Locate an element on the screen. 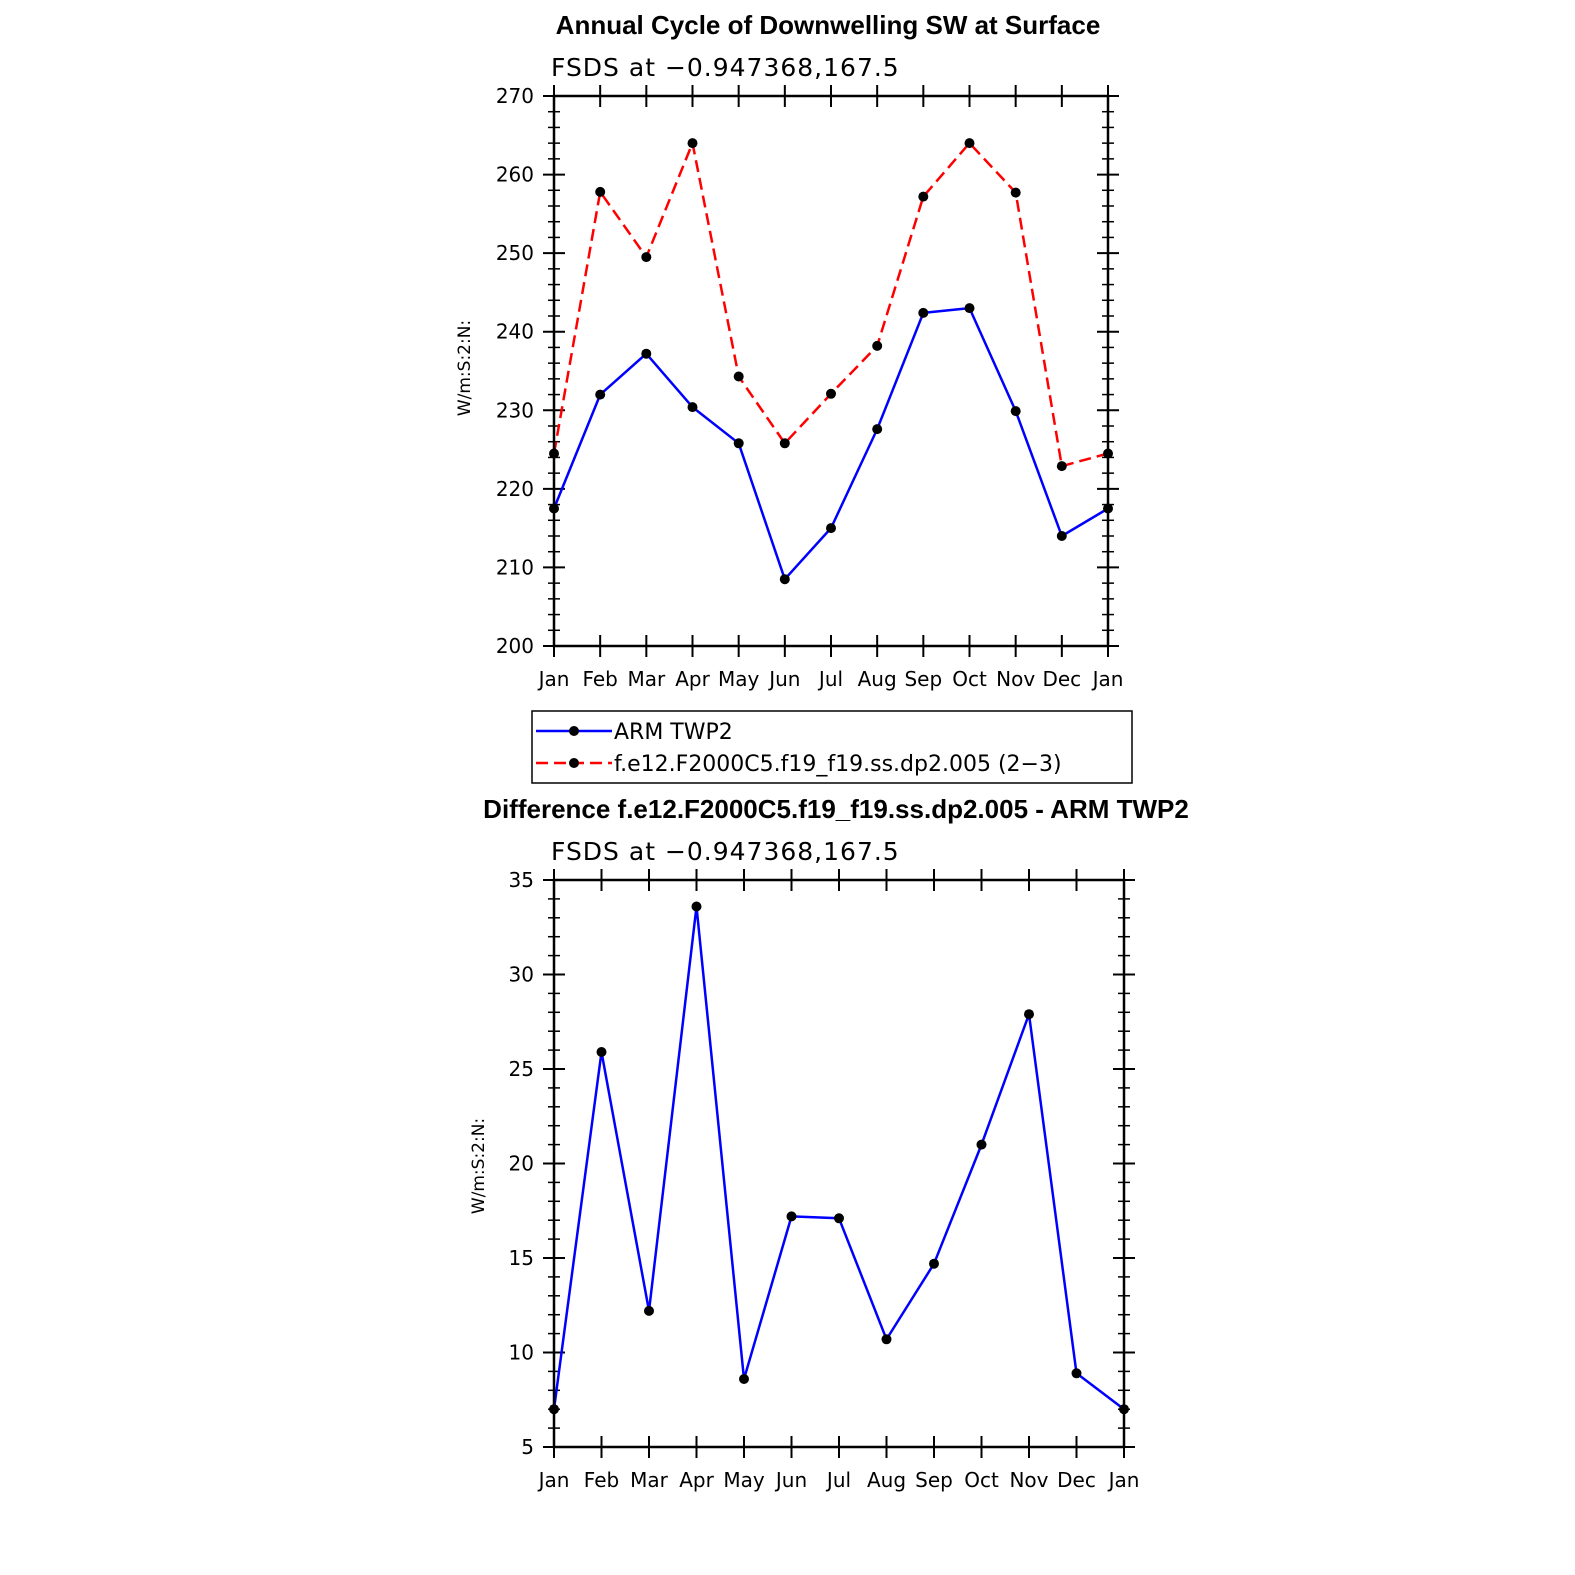  legend-marker-arm-twp2 is located at coordinates (574, 731).